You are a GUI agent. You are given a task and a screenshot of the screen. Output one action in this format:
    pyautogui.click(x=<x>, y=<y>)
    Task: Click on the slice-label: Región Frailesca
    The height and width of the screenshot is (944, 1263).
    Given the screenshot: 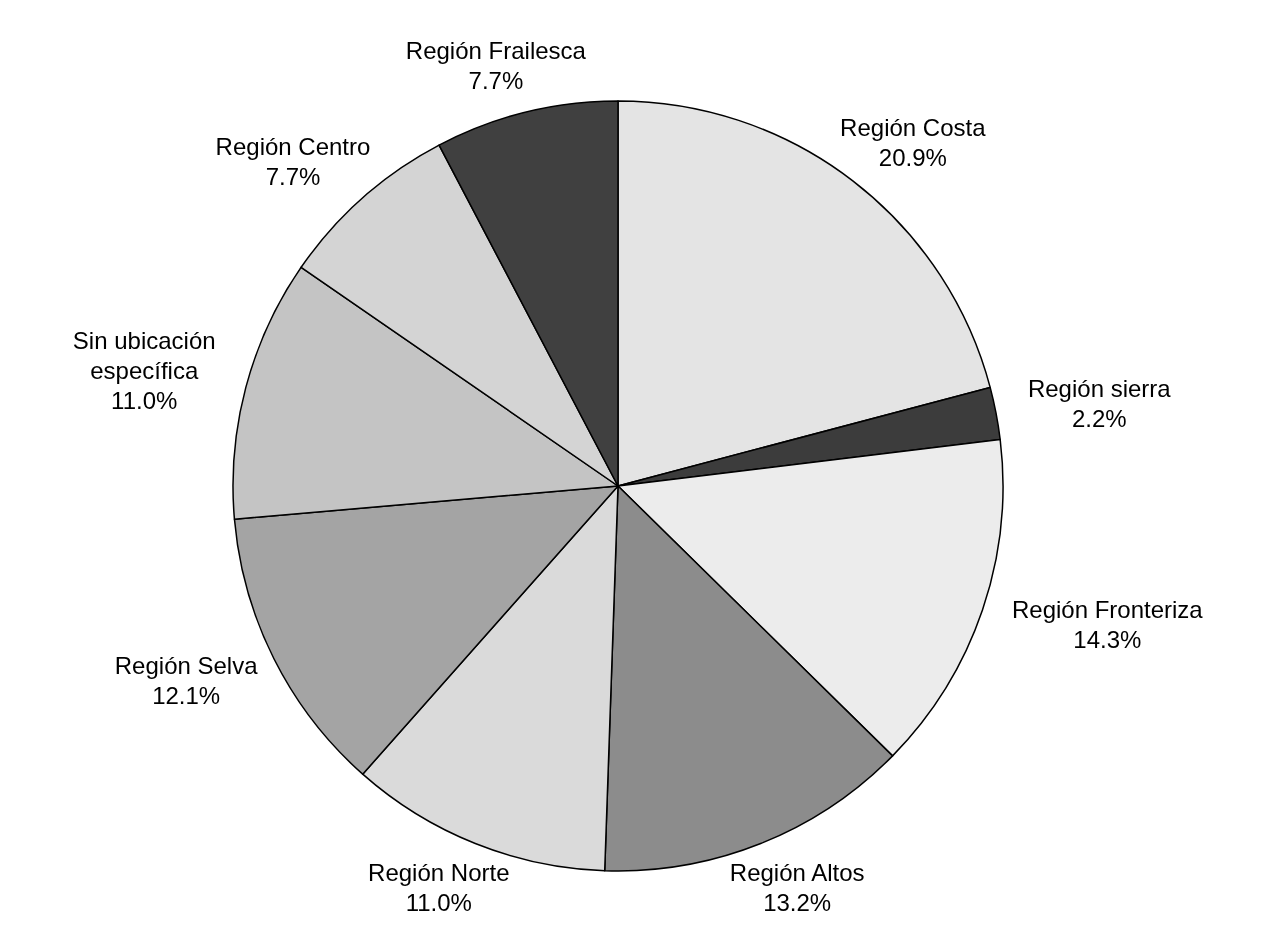 What is the action you would take?
    pyautogui.click(x=496, y=50)
    